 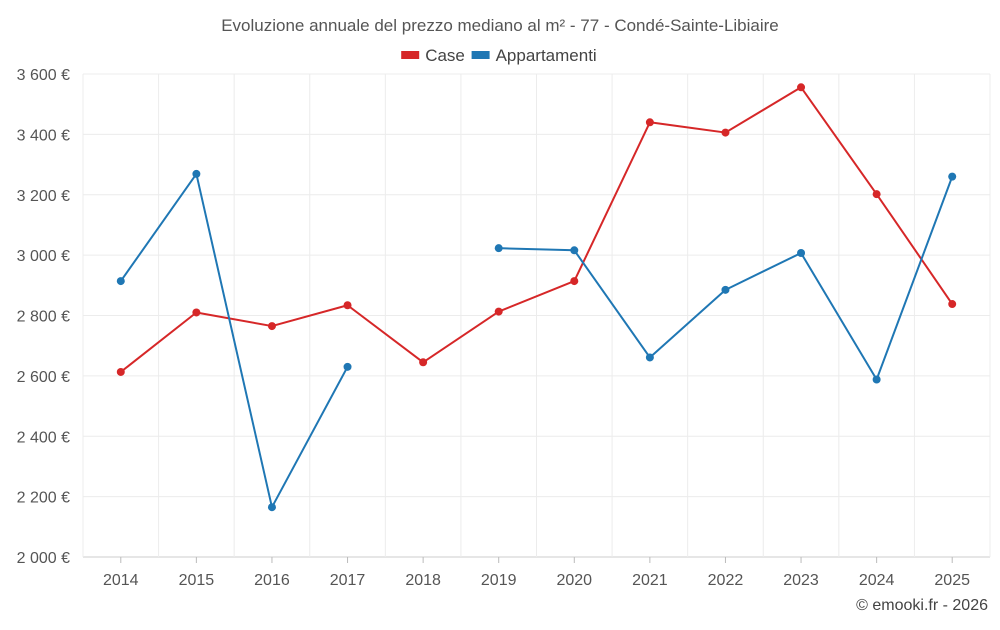 What do you see at coordinates (877, 580) in the screenshot?
I see `x-tick-label: 2024` at bounding box center [877, 580].